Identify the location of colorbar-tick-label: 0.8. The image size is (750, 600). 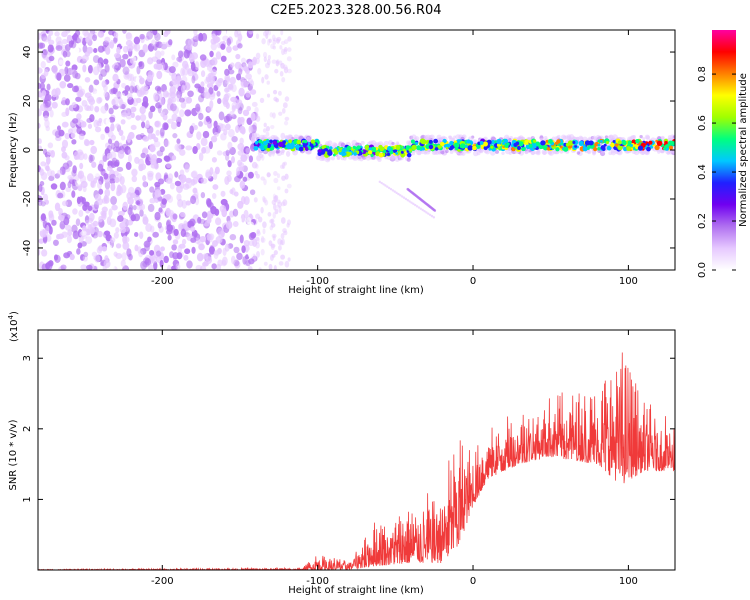
(702, 74).